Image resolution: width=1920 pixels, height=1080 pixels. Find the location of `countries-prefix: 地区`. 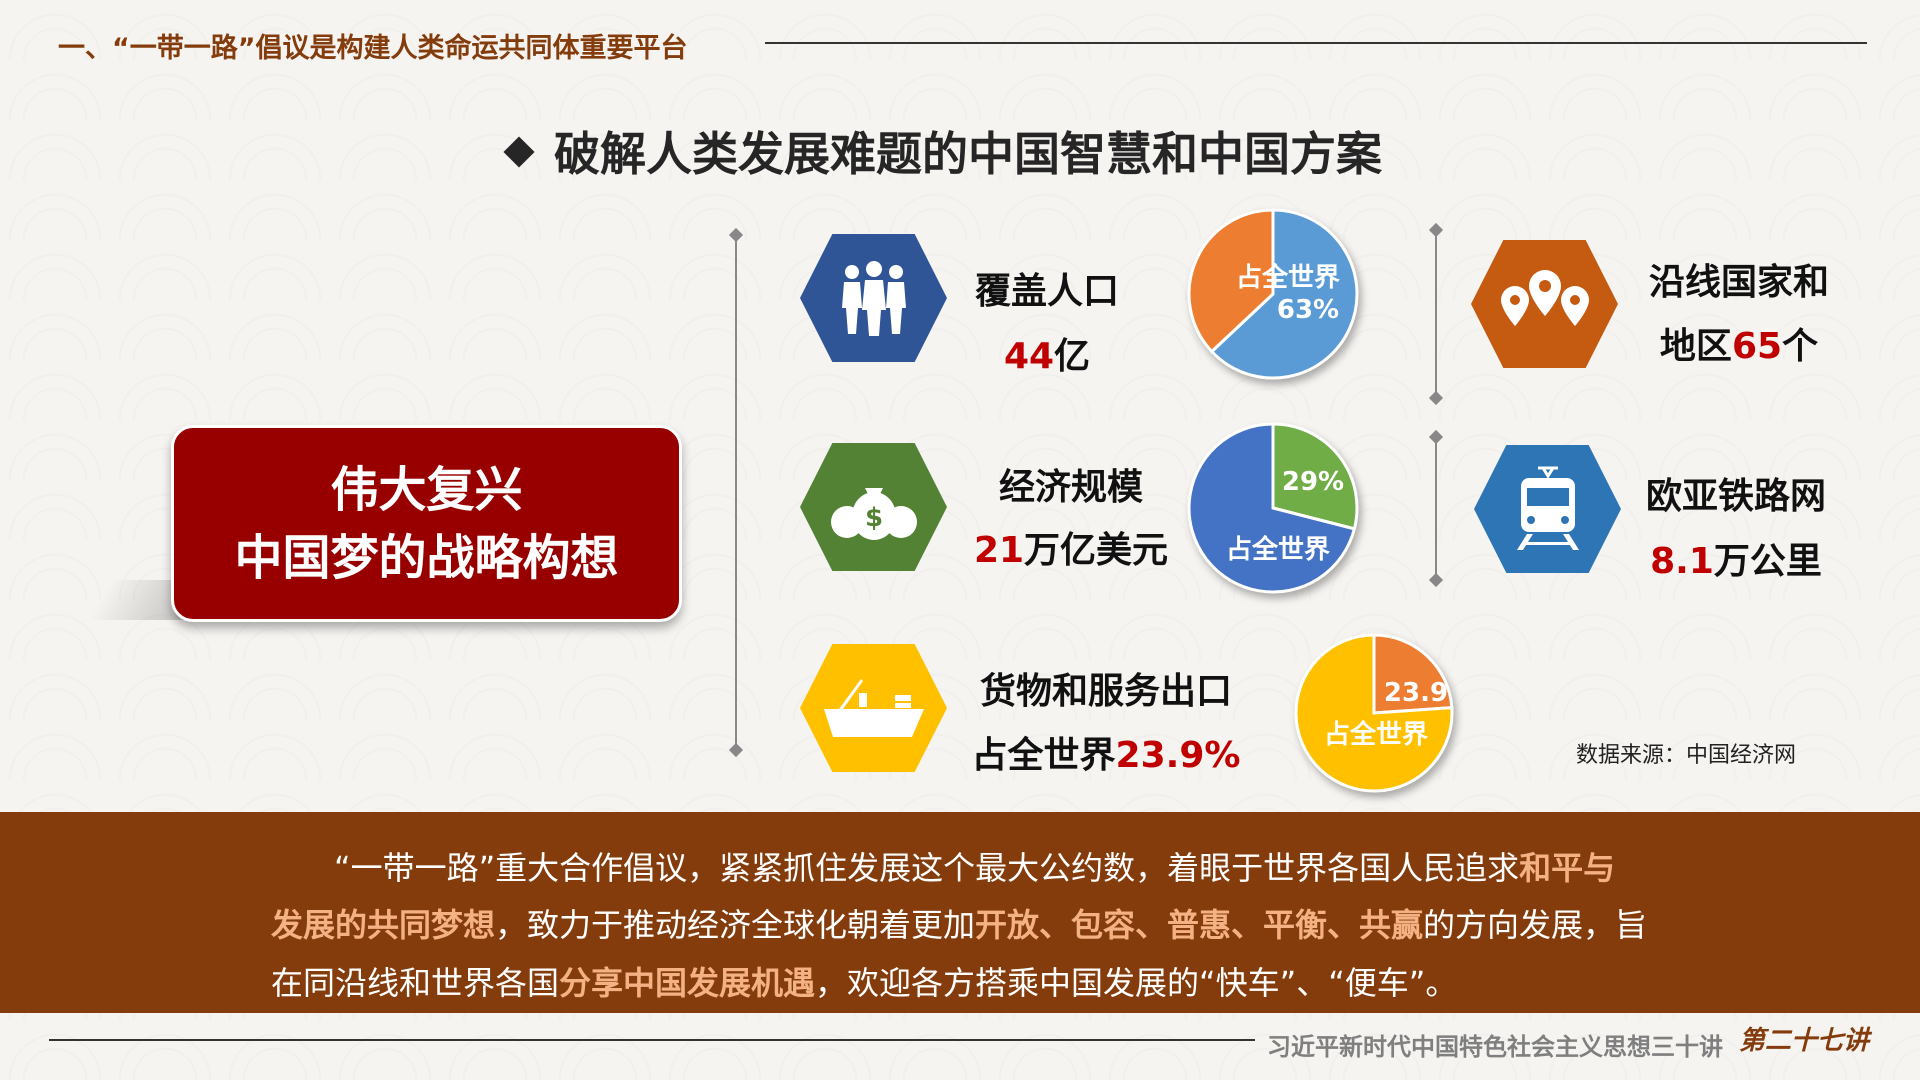

countries-prefix: 地区 is located at coordinates (1695, 346).